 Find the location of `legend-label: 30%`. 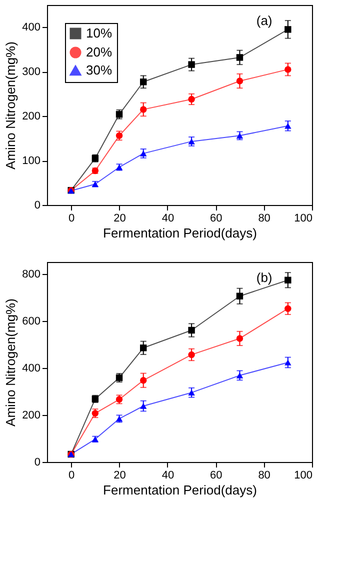

legend-label: 30% is located at coordinates (99, 70).